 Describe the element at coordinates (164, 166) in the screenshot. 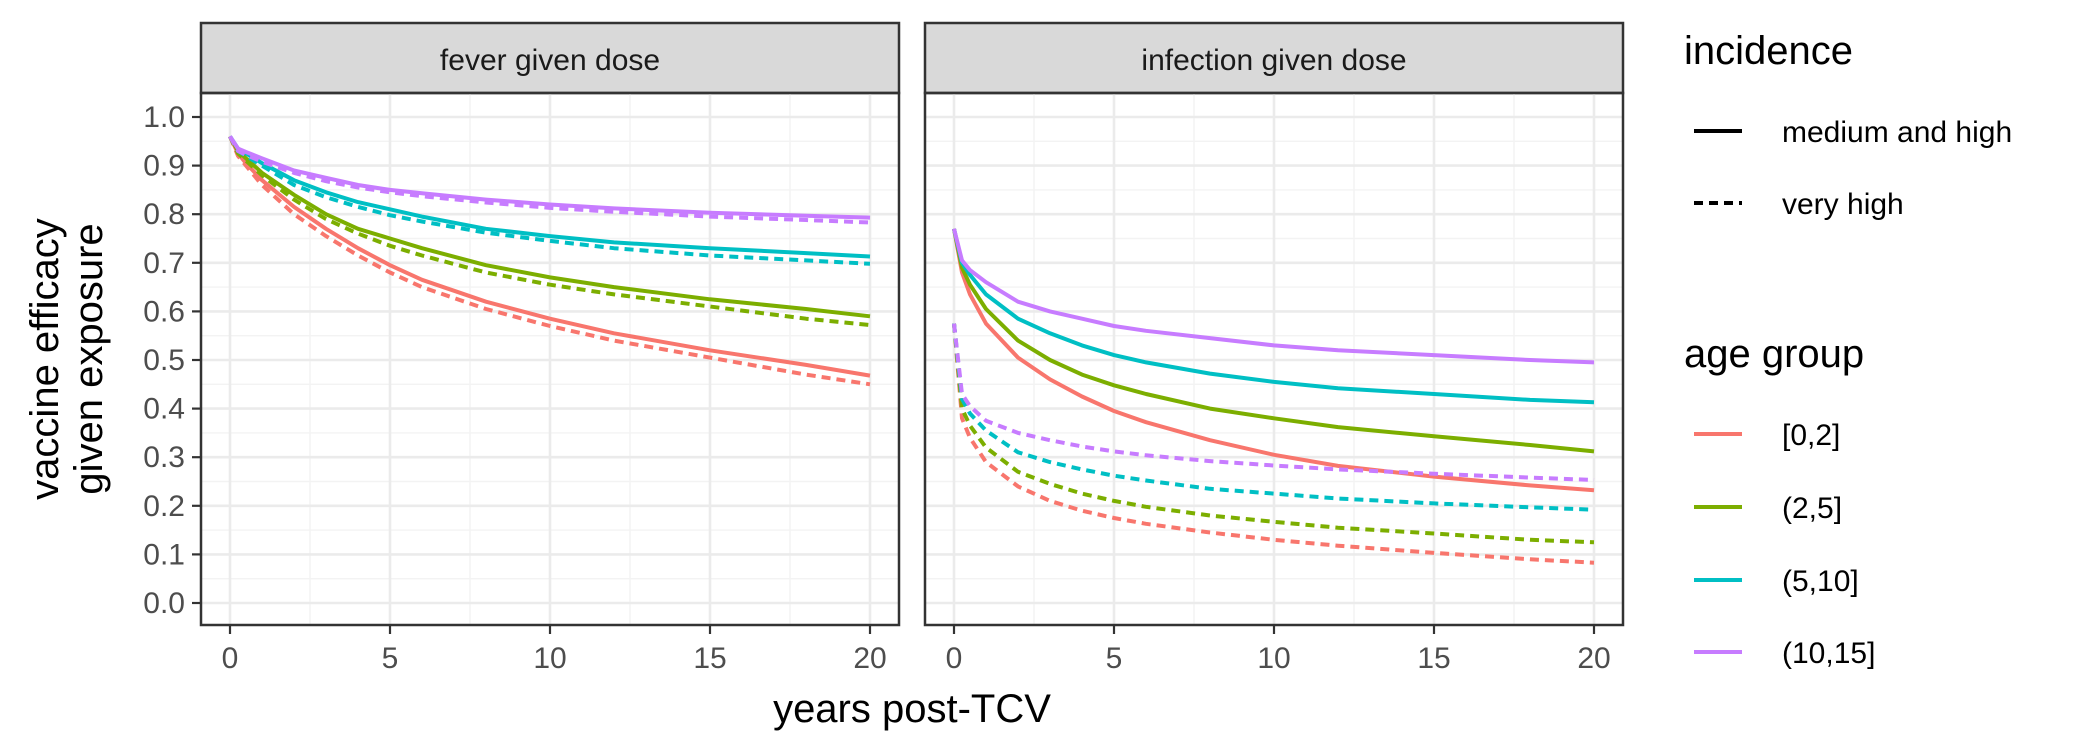

I see `y-tick-label: 0.9` at that location.